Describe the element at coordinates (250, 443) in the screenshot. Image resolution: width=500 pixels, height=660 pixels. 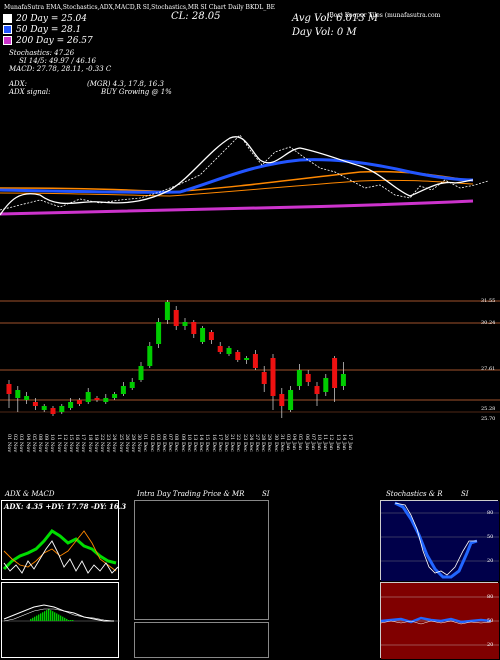
I see `date-label: 24 Dec` at that location.